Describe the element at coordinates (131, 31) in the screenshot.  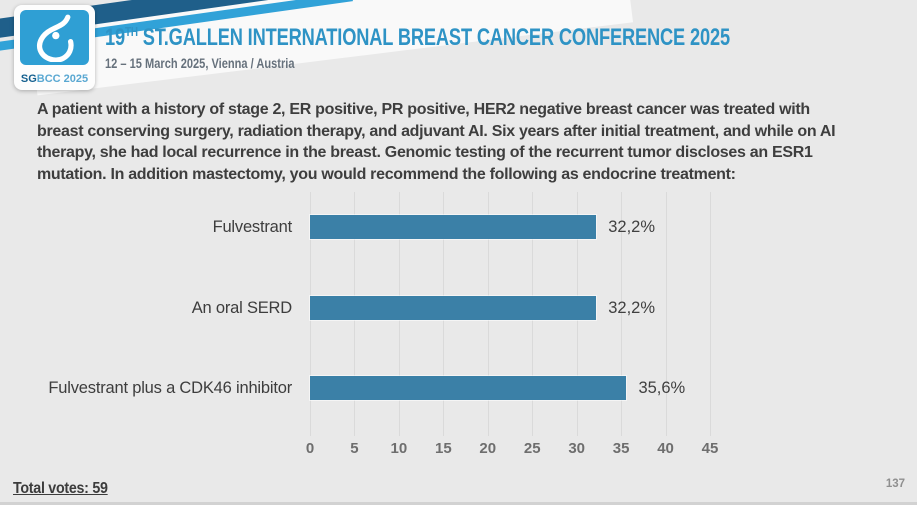
I see `title-superscript: TH` at that location.